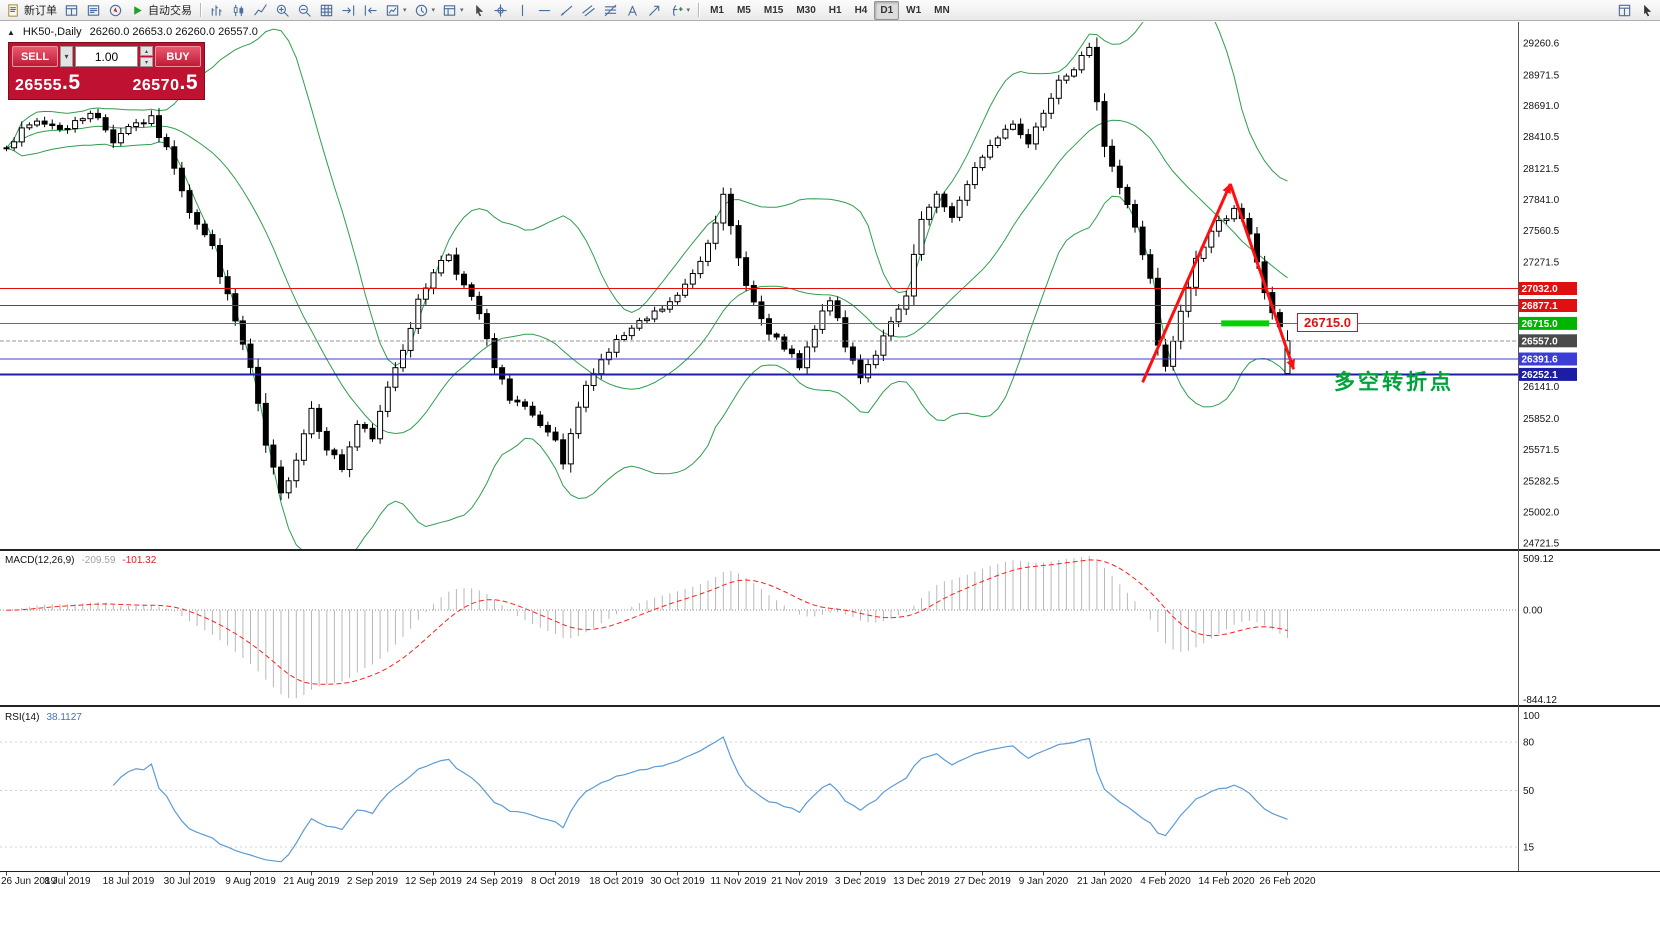  I want to click on volume-increase-button: ▴, so click(146, 51).